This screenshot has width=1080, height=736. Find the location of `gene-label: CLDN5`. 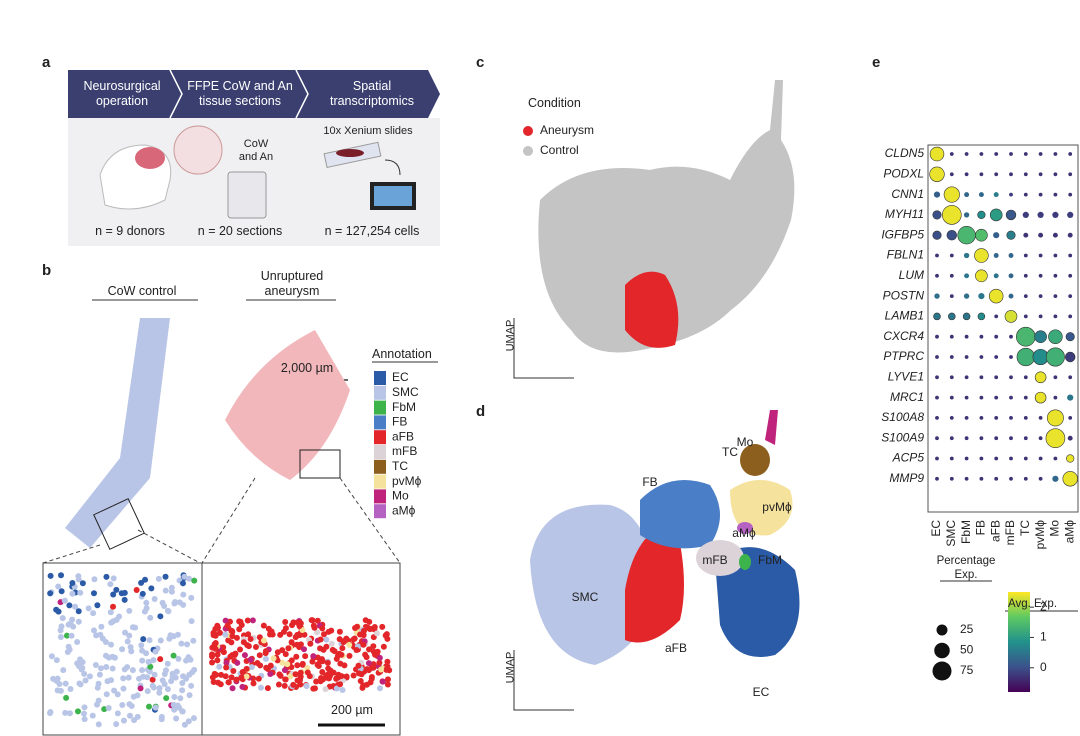

gene-label: CLDN5 is located at coordinates (905, 153).